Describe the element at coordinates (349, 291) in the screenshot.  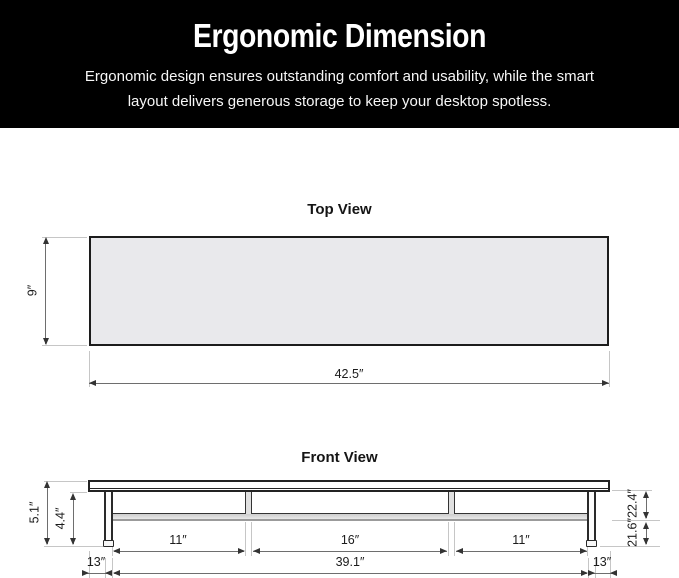
I see `top-view-surface` at that location.